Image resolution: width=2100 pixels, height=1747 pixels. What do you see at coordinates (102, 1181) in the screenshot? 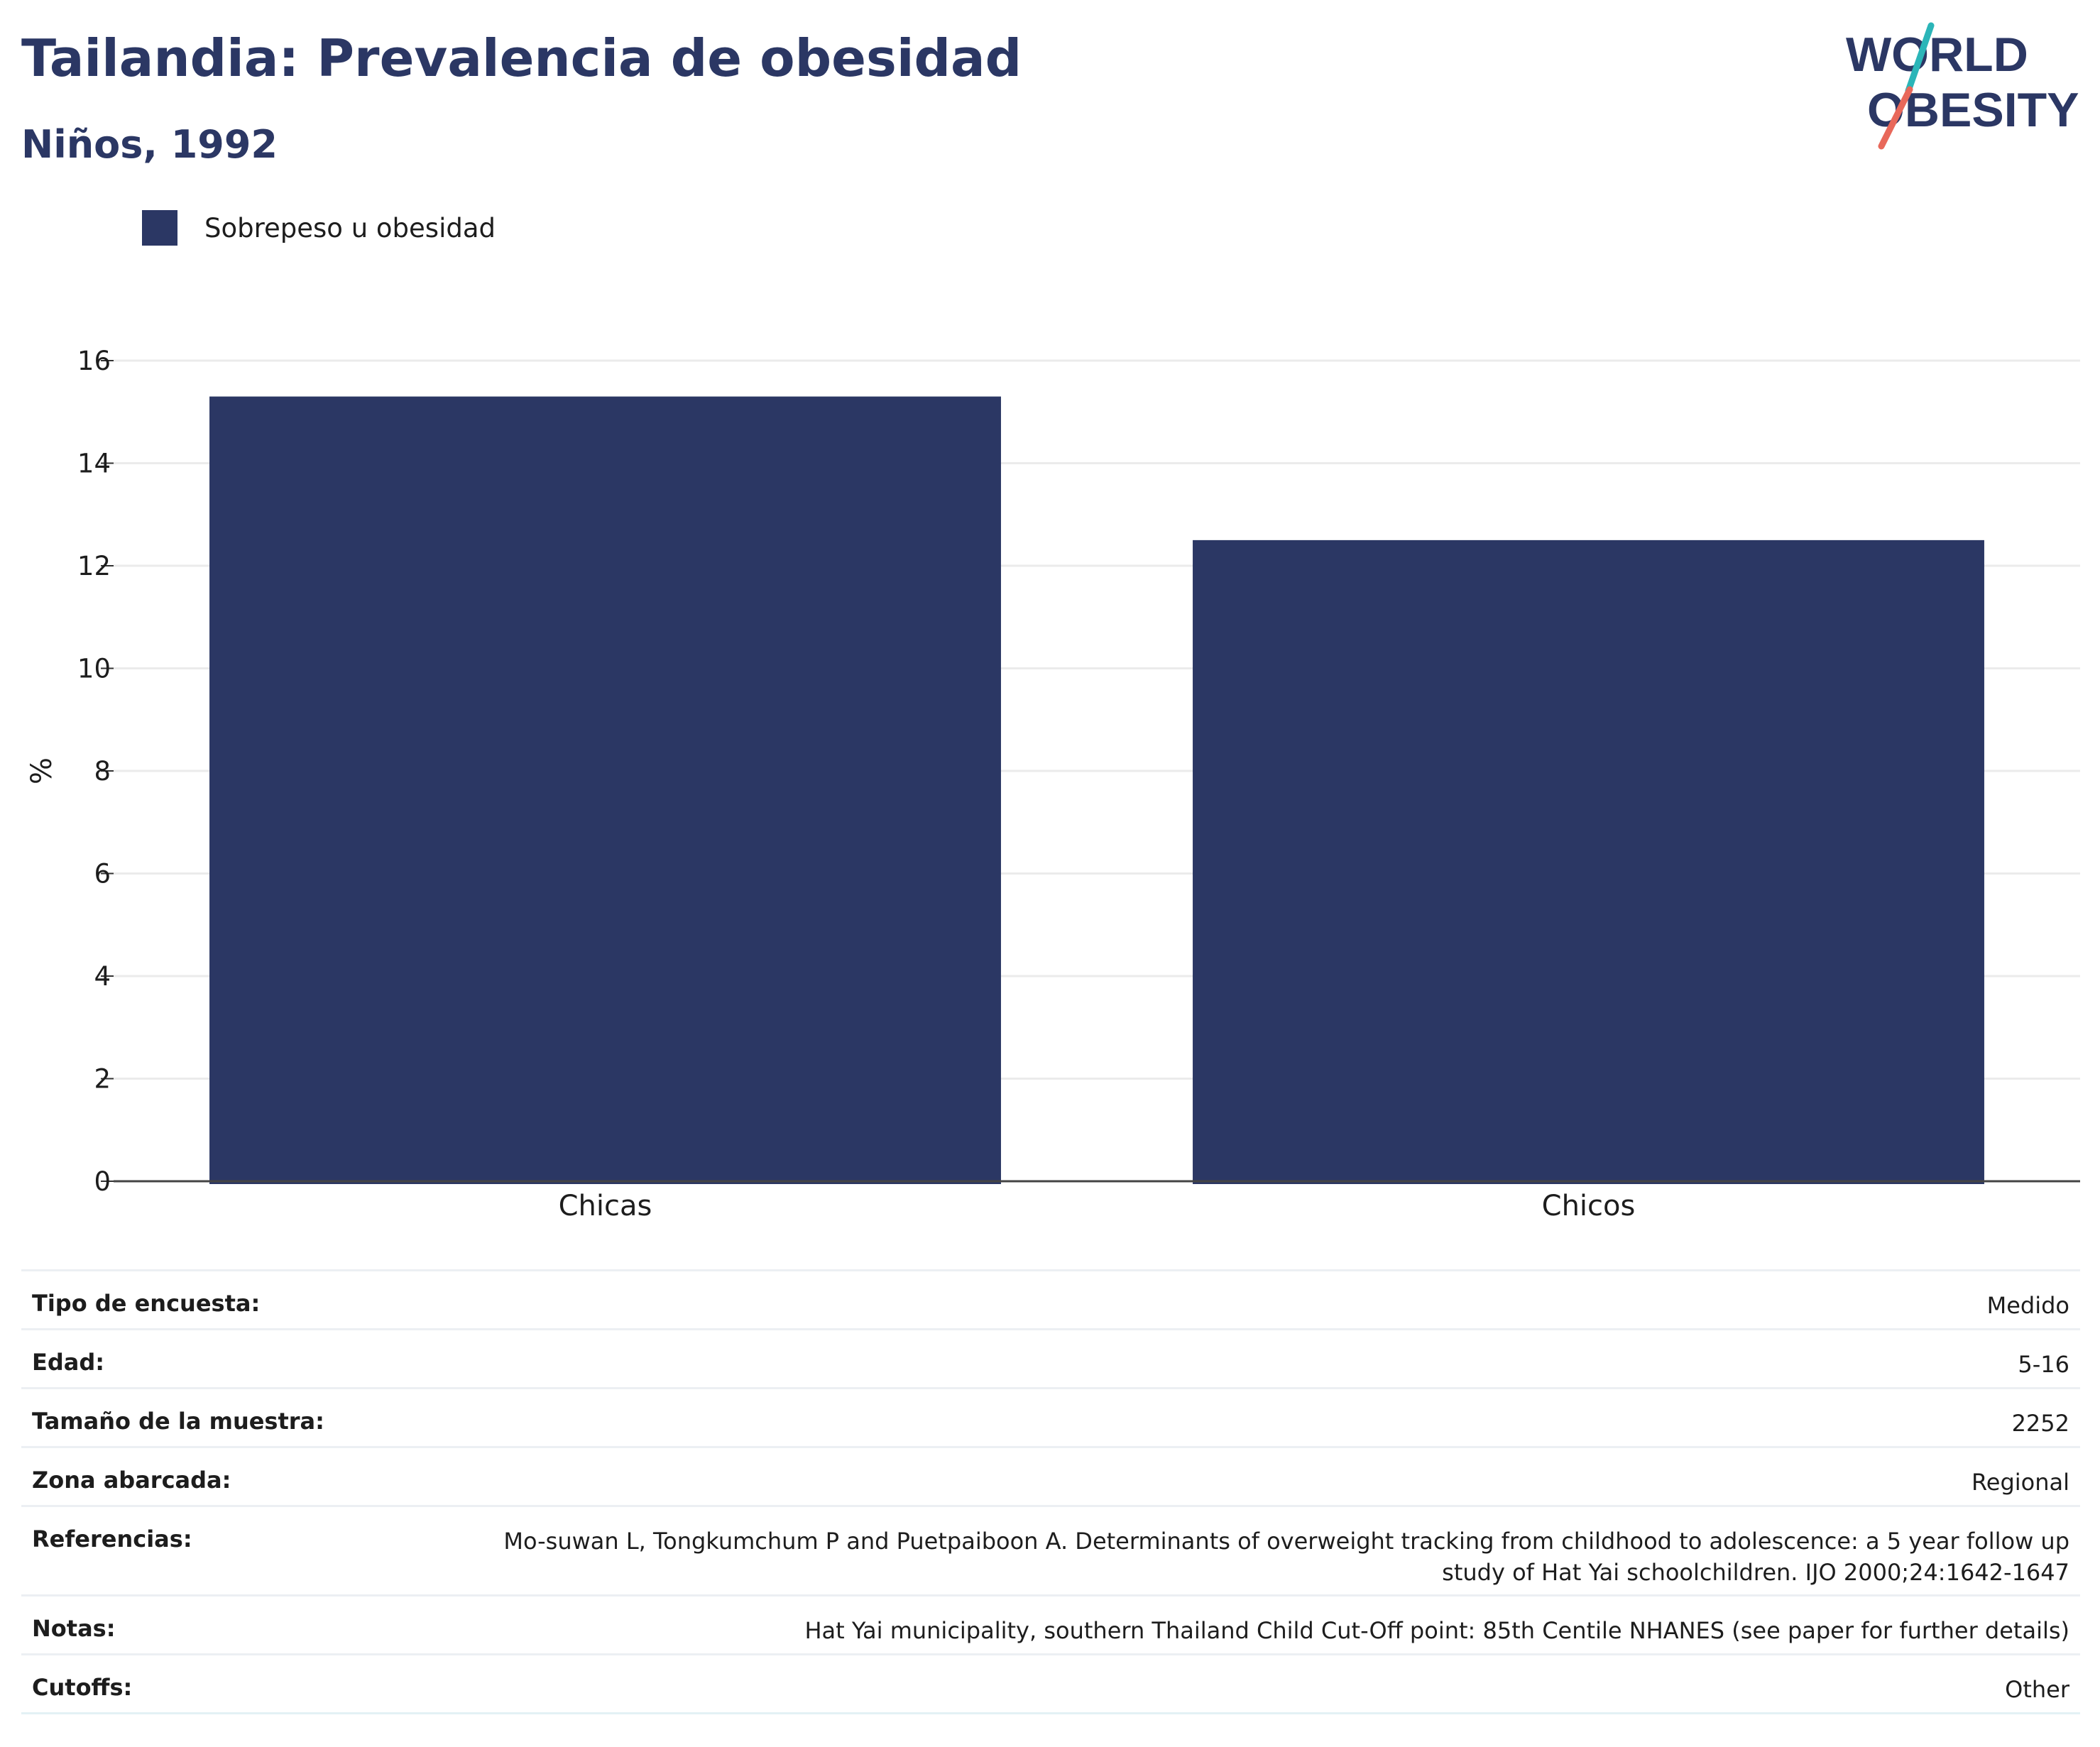
I see `y-tick-label: 0` at bounding box center [102, 1181].